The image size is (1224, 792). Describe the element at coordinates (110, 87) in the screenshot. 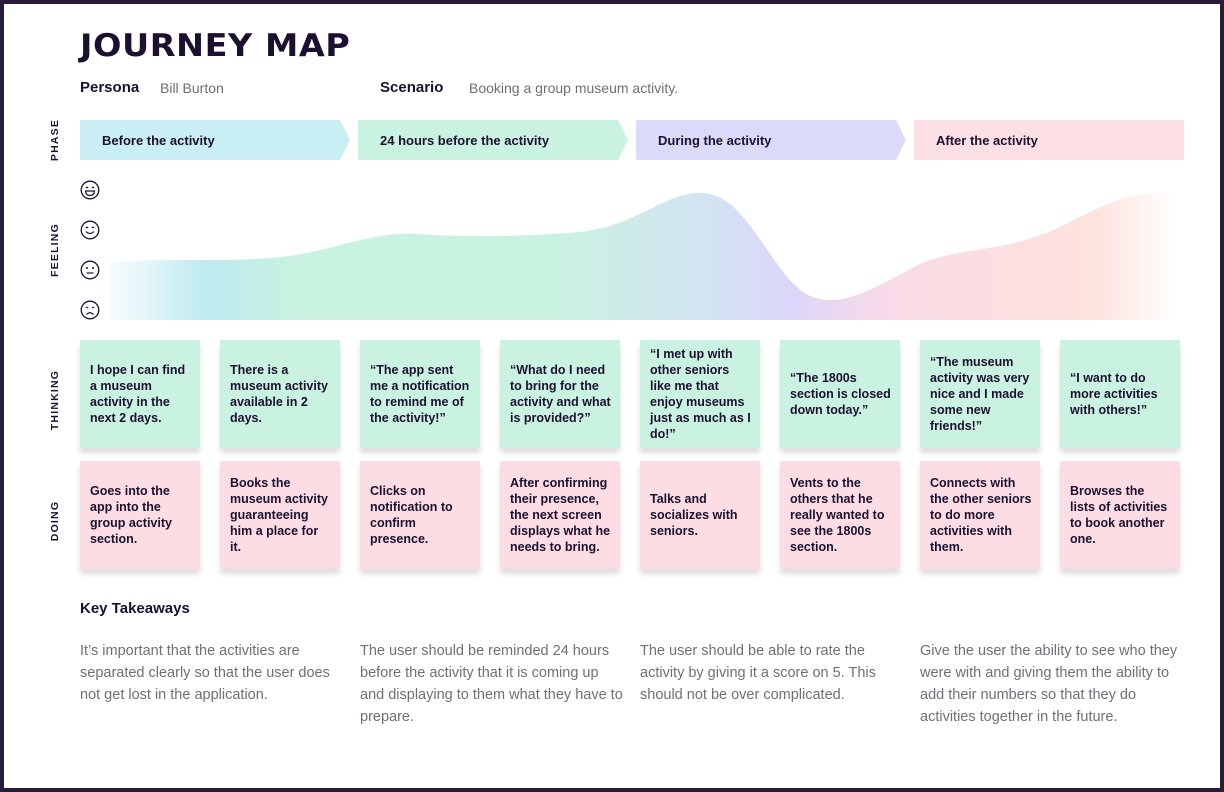

I see `persona-label: Persona` at that location.